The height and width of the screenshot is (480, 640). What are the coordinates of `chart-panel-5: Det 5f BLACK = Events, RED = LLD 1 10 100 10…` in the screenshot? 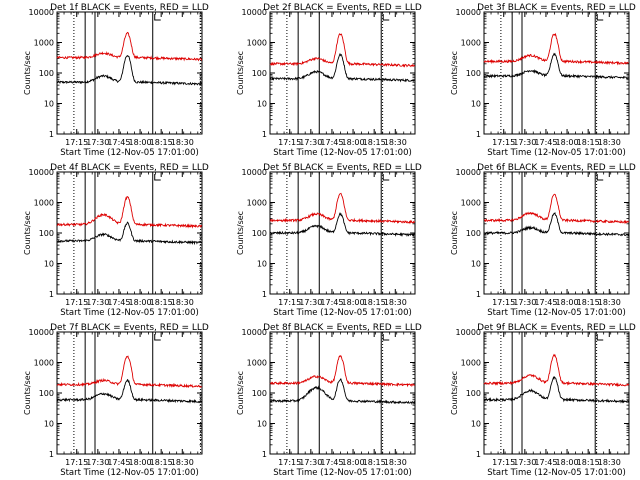 It's located at (329, 240).